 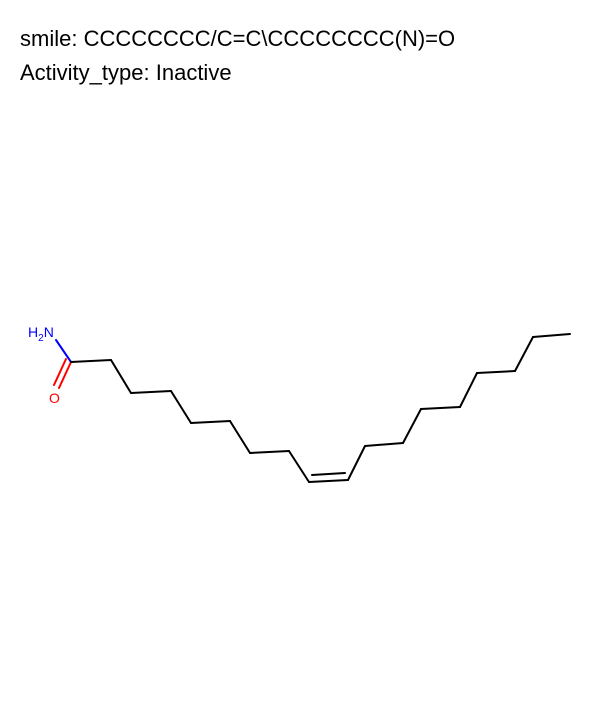 What do you see at coordinates (384, 444) in the screenshot?
I see `bond-c11-c12` at bounding box center [384, 444].